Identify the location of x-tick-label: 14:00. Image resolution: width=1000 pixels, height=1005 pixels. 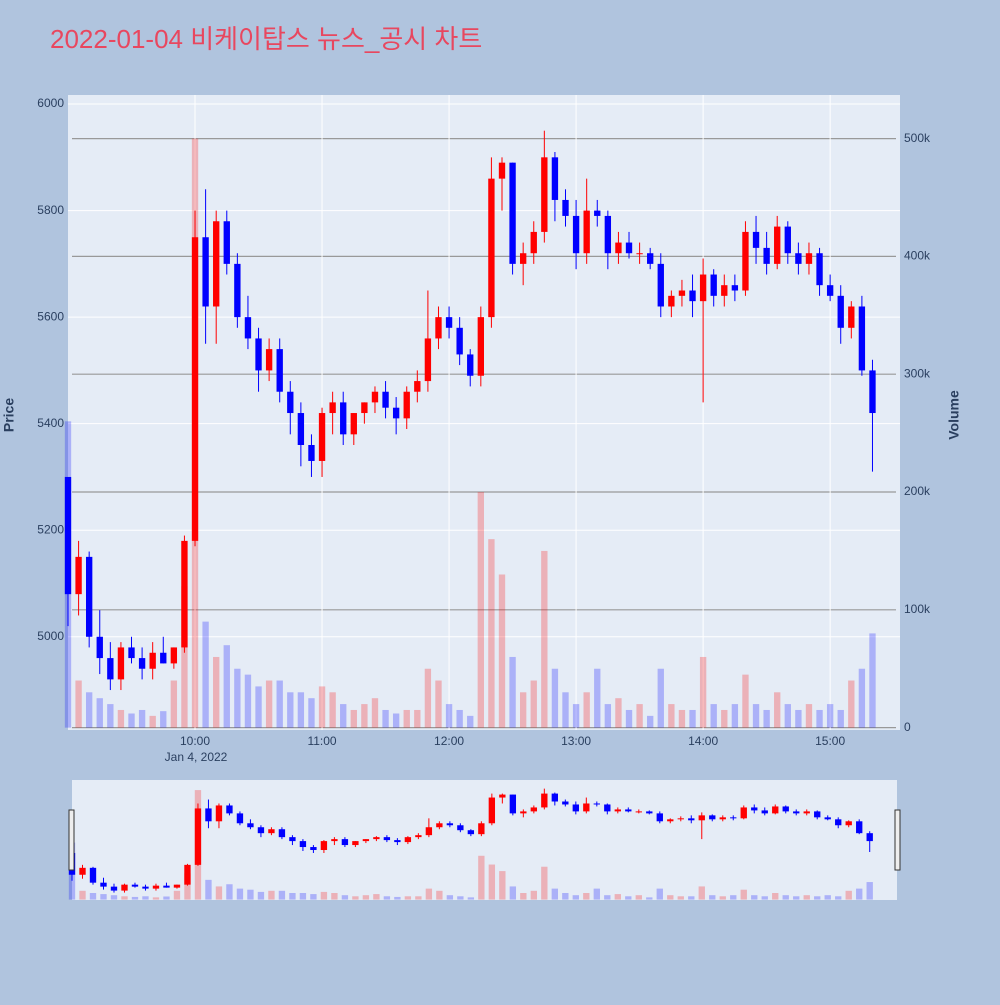
(703, 741).